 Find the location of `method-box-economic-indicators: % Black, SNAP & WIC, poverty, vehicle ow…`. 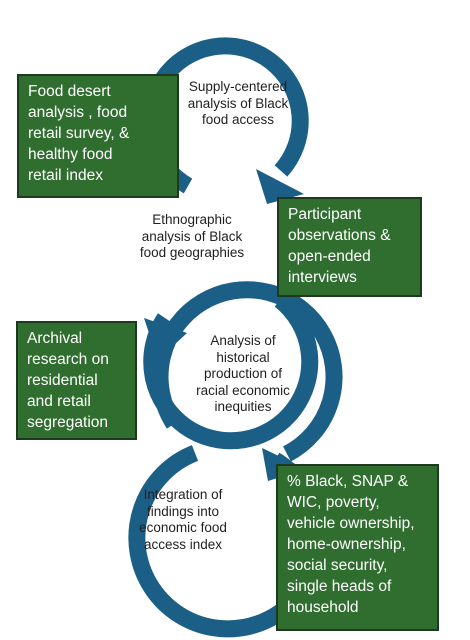

method-box-economic-indicators: % Black, SNAP & WIC, poverty, vehicle ow… is located at coordinates (357, 547).